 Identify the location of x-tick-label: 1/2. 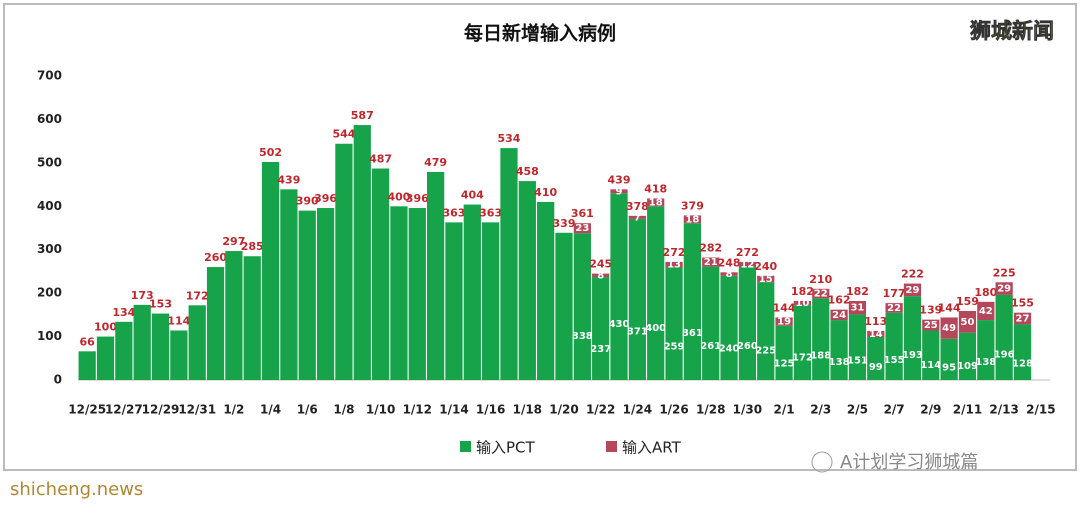
(233, 410).